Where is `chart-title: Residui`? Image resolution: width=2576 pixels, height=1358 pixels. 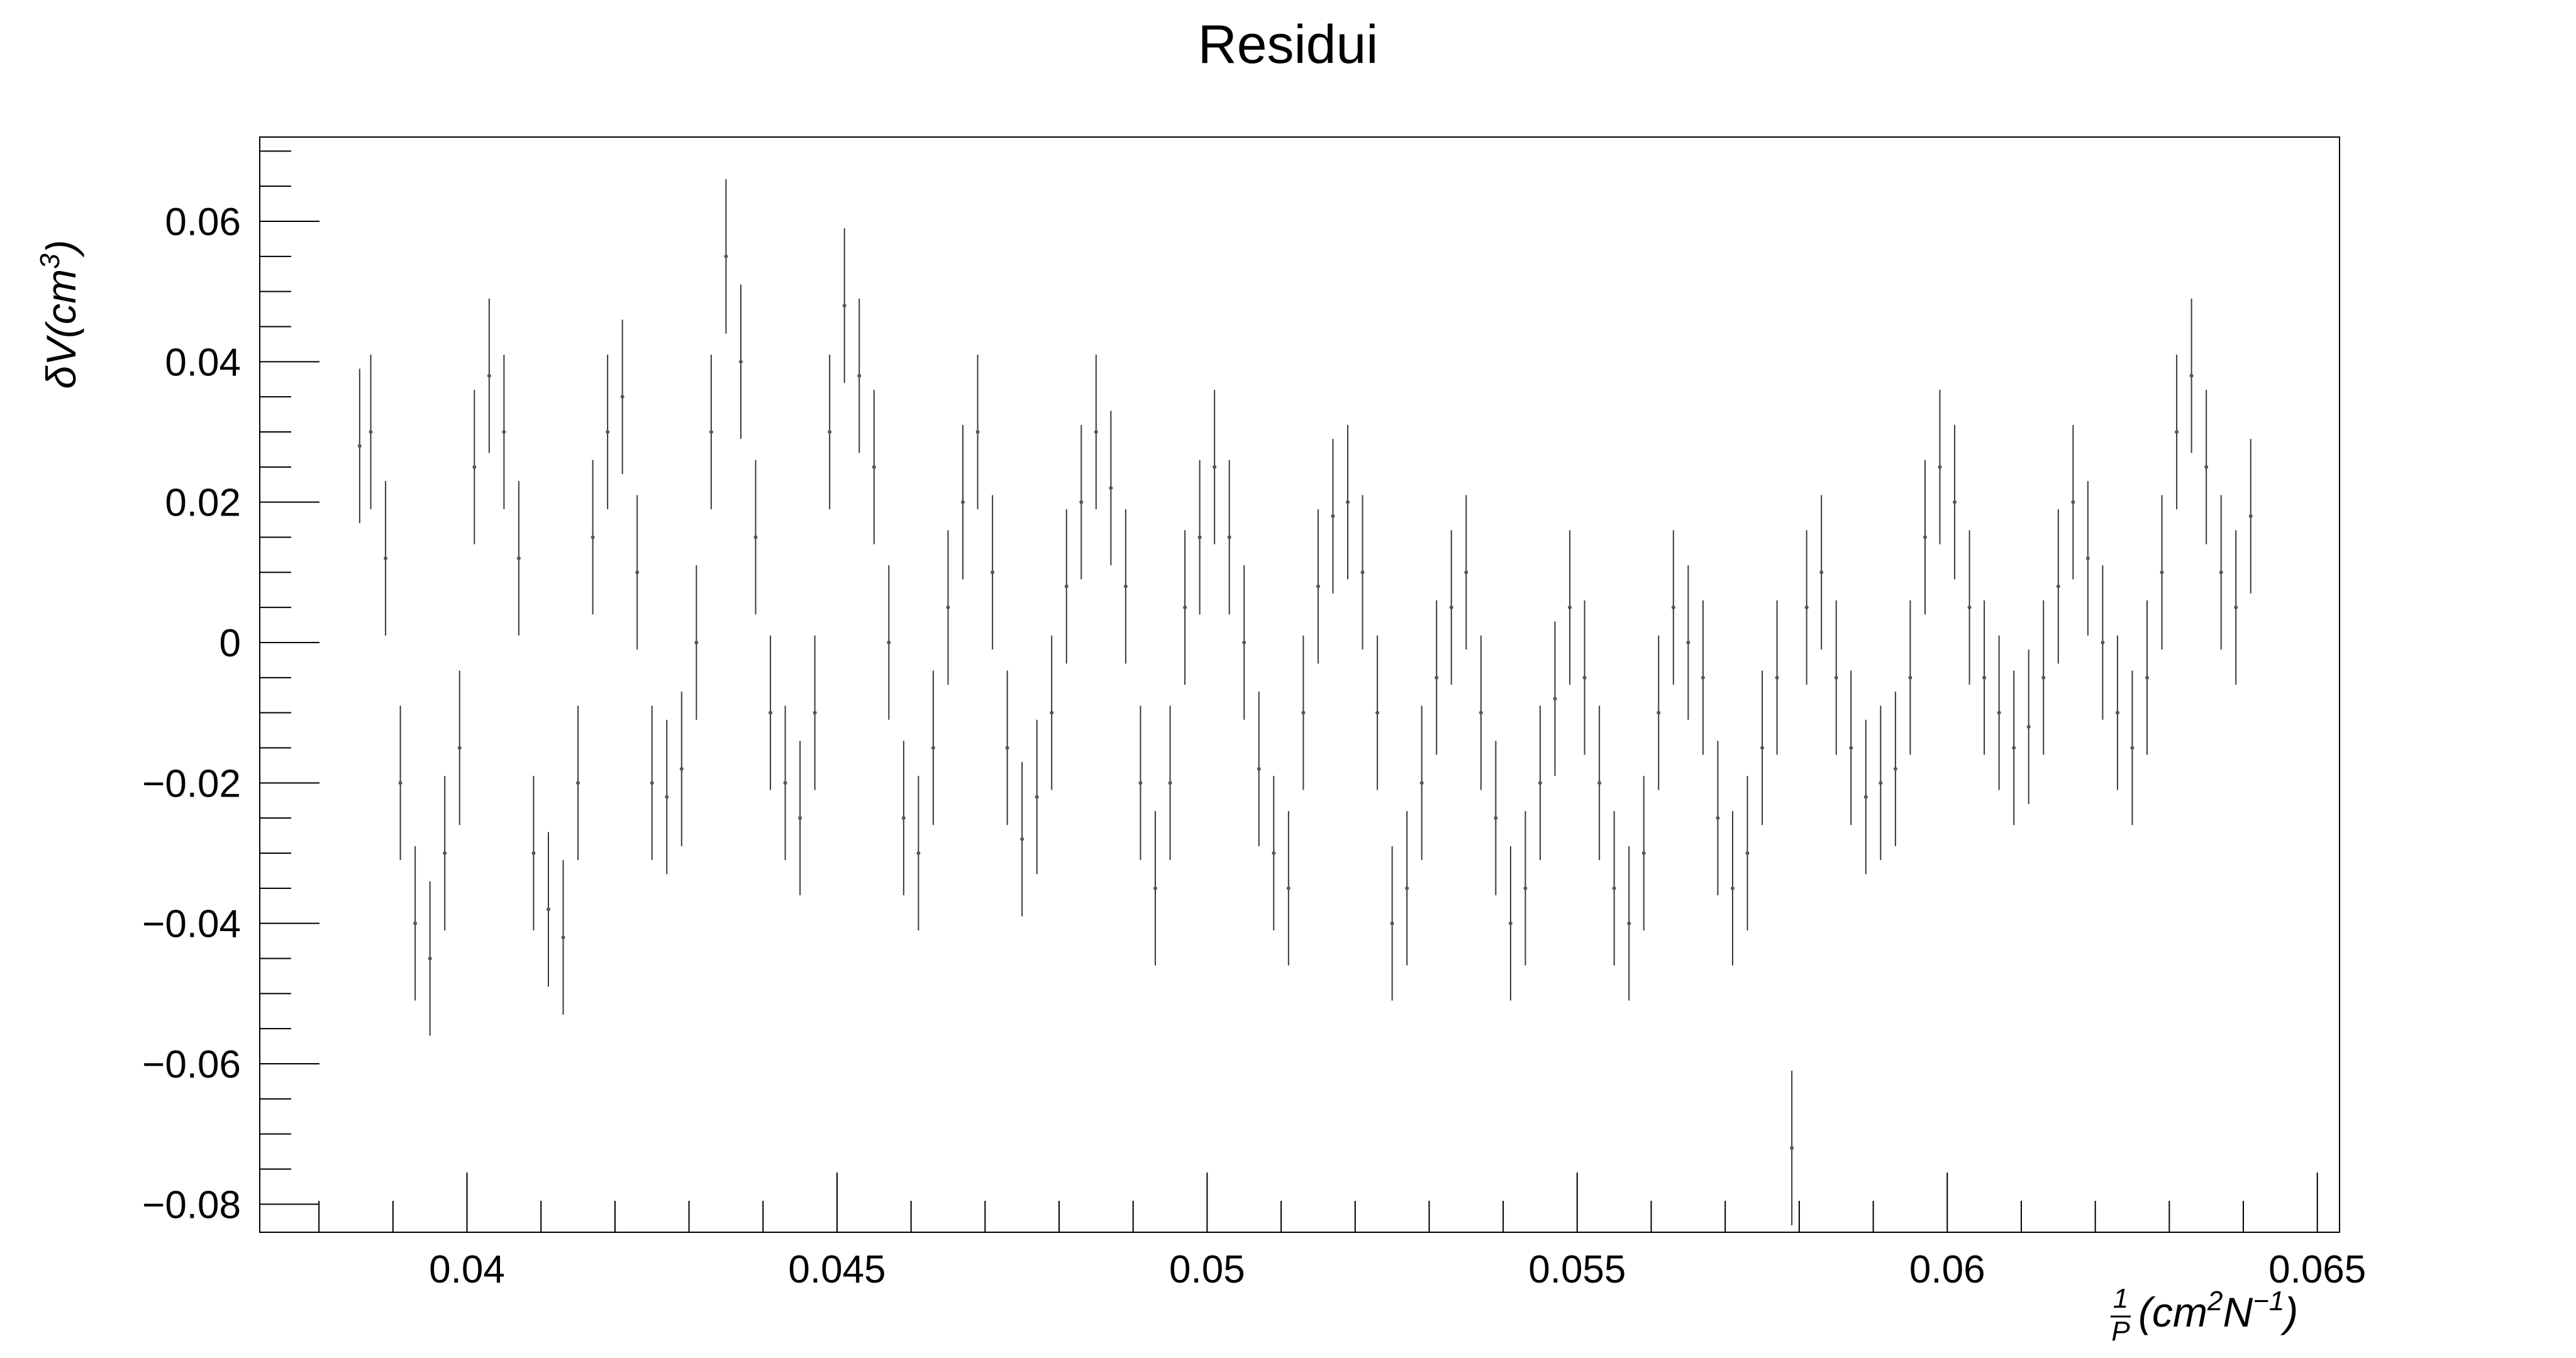
chart-title: Residui is located at coordinates (1288, 44).